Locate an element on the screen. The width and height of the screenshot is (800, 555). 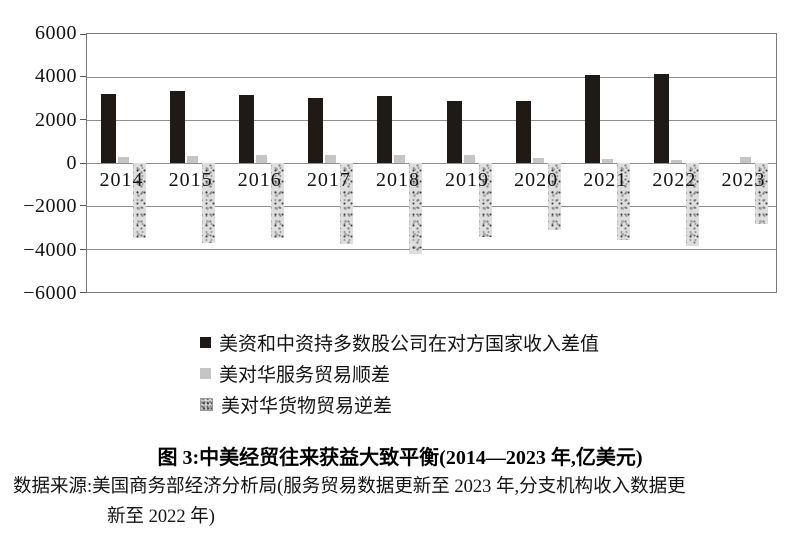
bar-series2-2015 is located at coordinates (193, 159).